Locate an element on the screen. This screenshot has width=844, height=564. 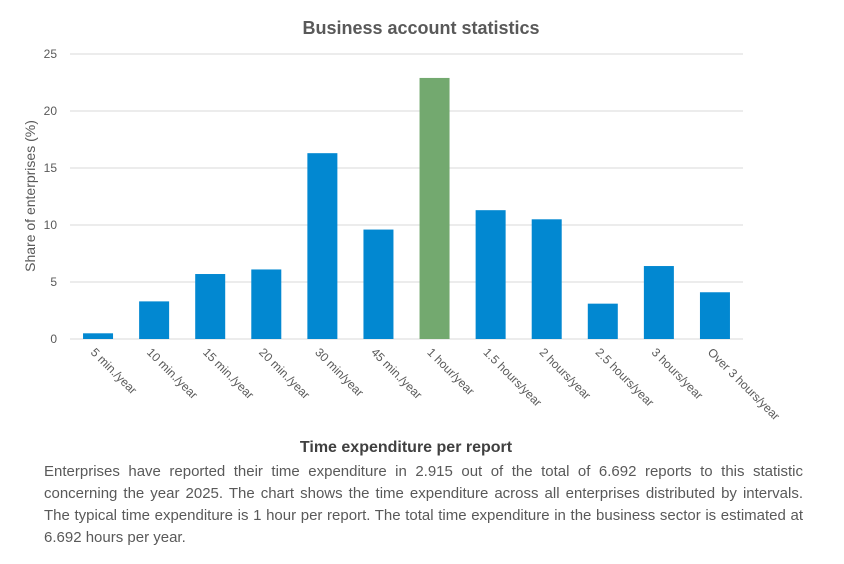
y-axis-ticks: 0 5 10 15 20 25 is located at coordinates (51, 196).